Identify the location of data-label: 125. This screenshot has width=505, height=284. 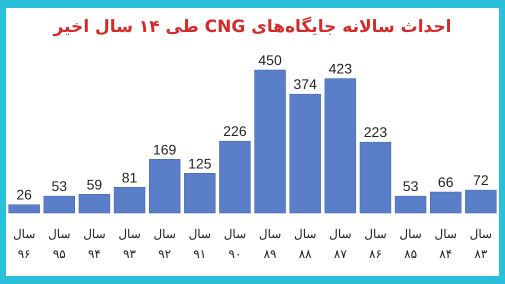
(200, 163).